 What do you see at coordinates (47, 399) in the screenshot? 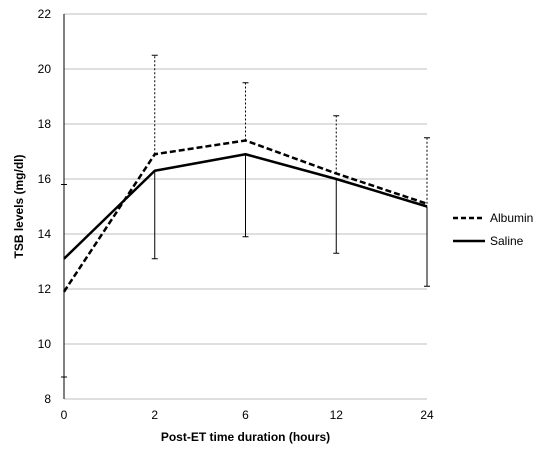
I see `y-tick-label: 8` at bounding box center [47, 399].